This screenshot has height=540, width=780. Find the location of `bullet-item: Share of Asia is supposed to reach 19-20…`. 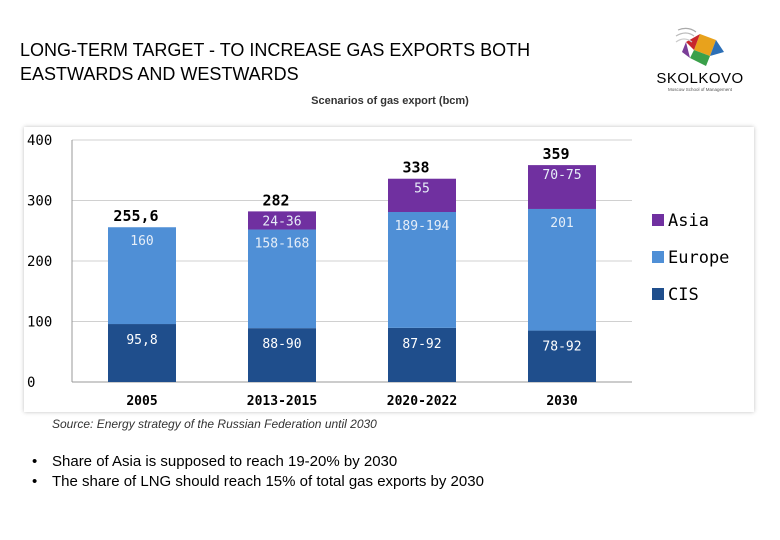

bullet-item: Share of Asia is supposed to reach 19-20… is located at coordinates (258, 462).